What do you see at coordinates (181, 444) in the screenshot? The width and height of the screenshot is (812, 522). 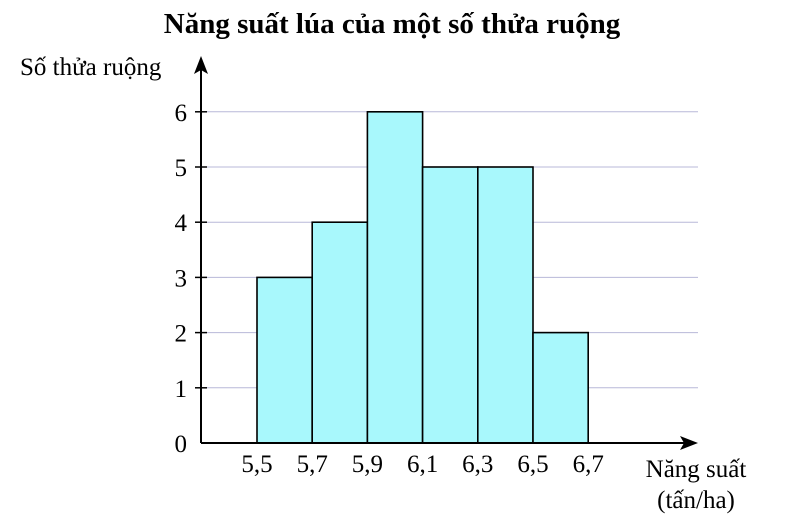 I see `y-tick-label: 0` at bounding box center [181, 444].